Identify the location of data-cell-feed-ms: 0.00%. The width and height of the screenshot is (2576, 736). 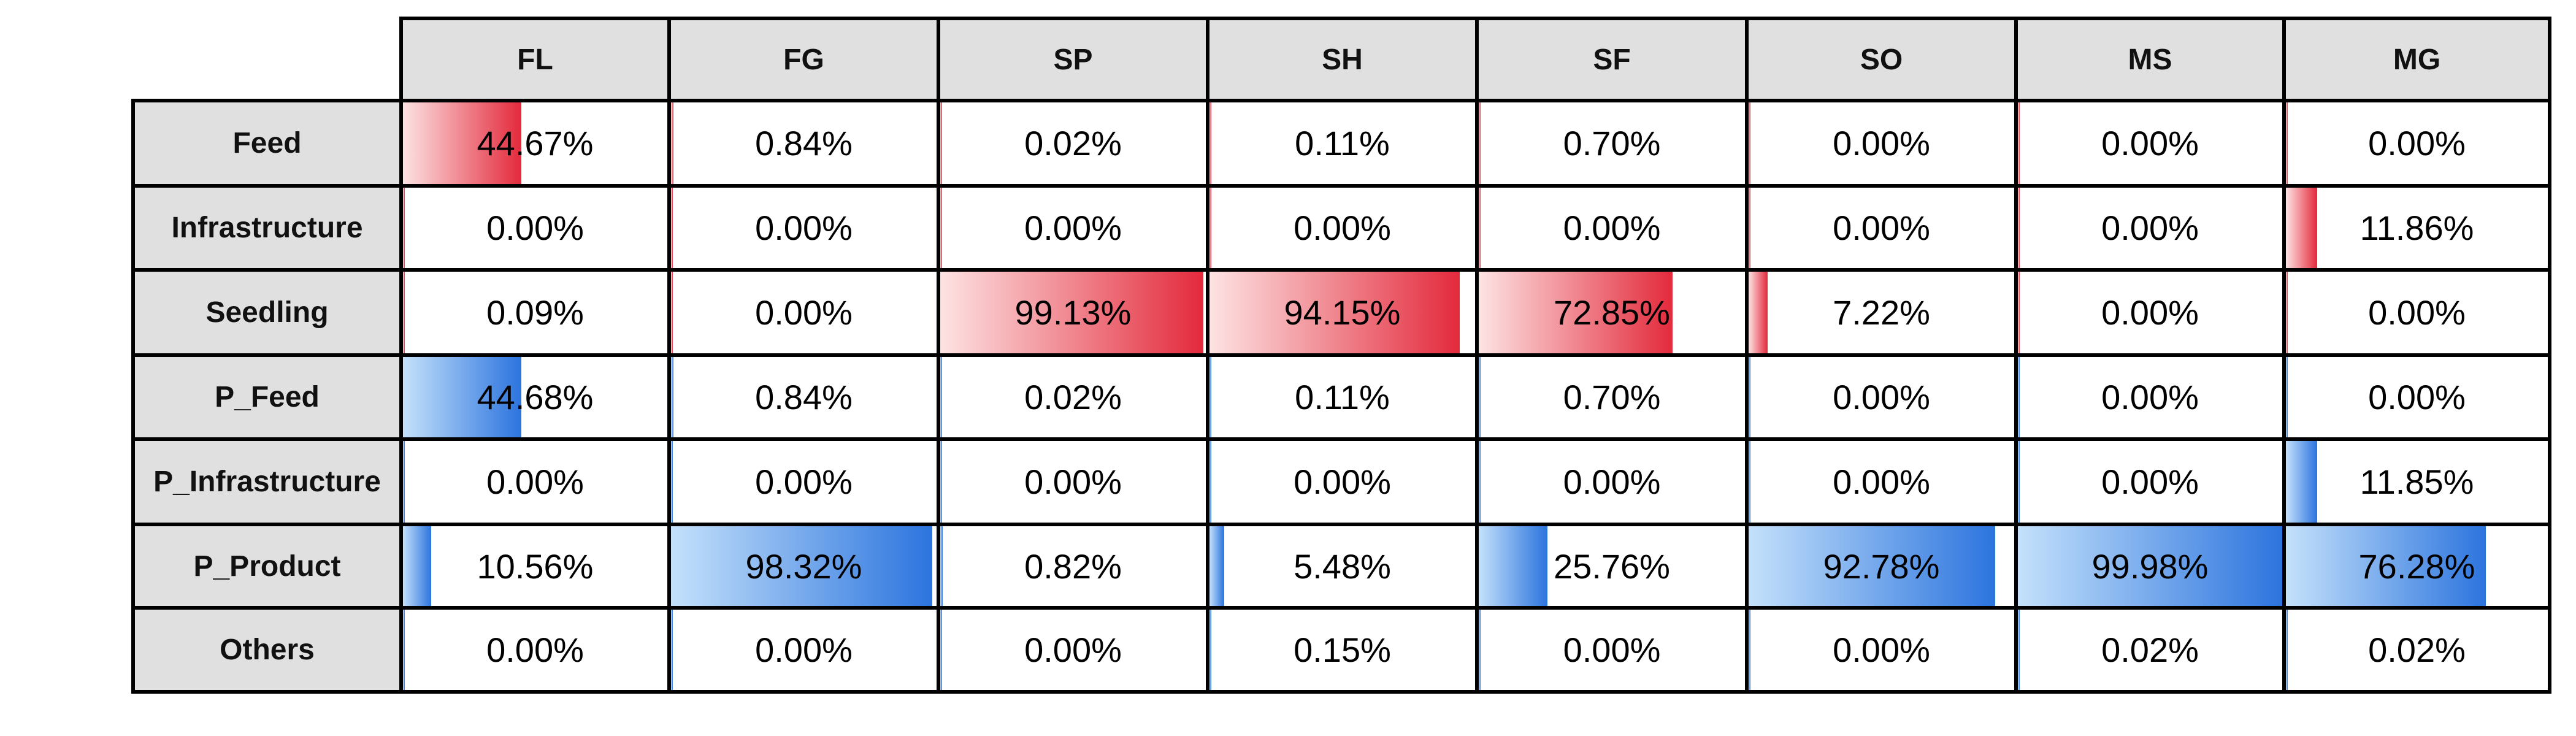
(2150, 143).